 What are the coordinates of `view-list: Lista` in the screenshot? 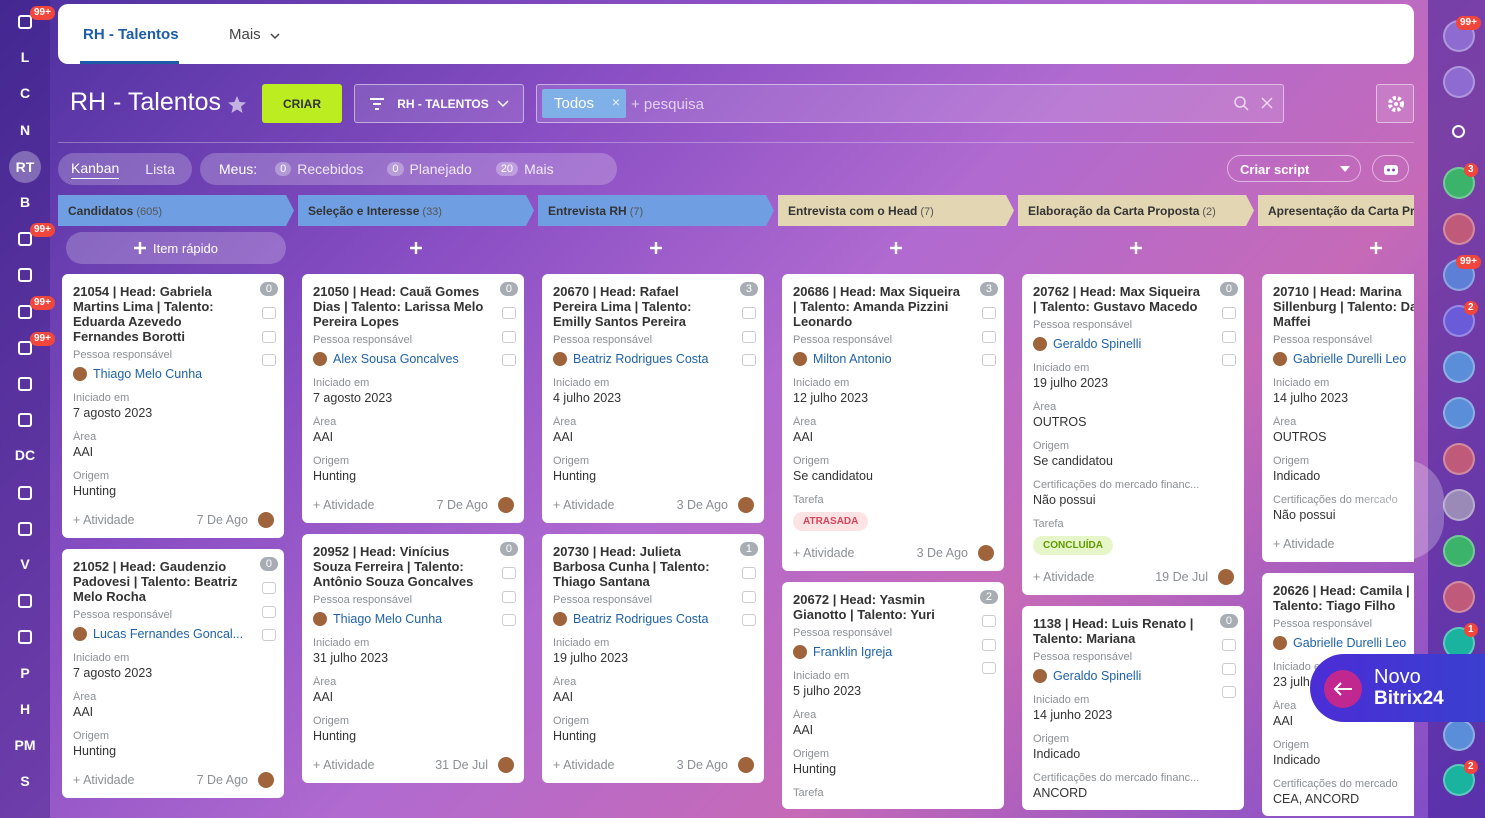 It's located at (160, 169).